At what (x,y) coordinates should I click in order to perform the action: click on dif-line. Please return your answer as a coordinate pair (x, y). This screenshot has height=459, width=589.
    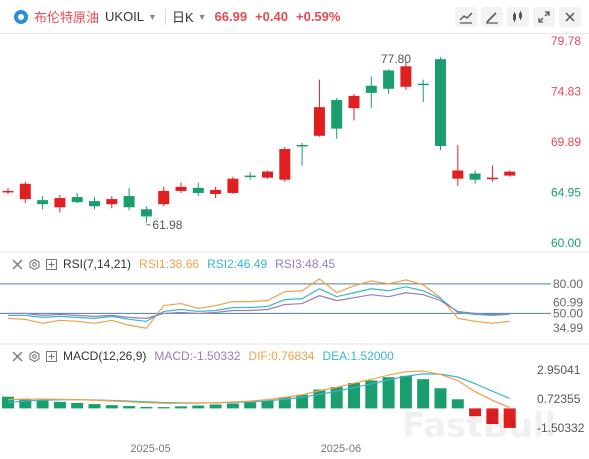
    Looking at the image, I should click on (258, 389).